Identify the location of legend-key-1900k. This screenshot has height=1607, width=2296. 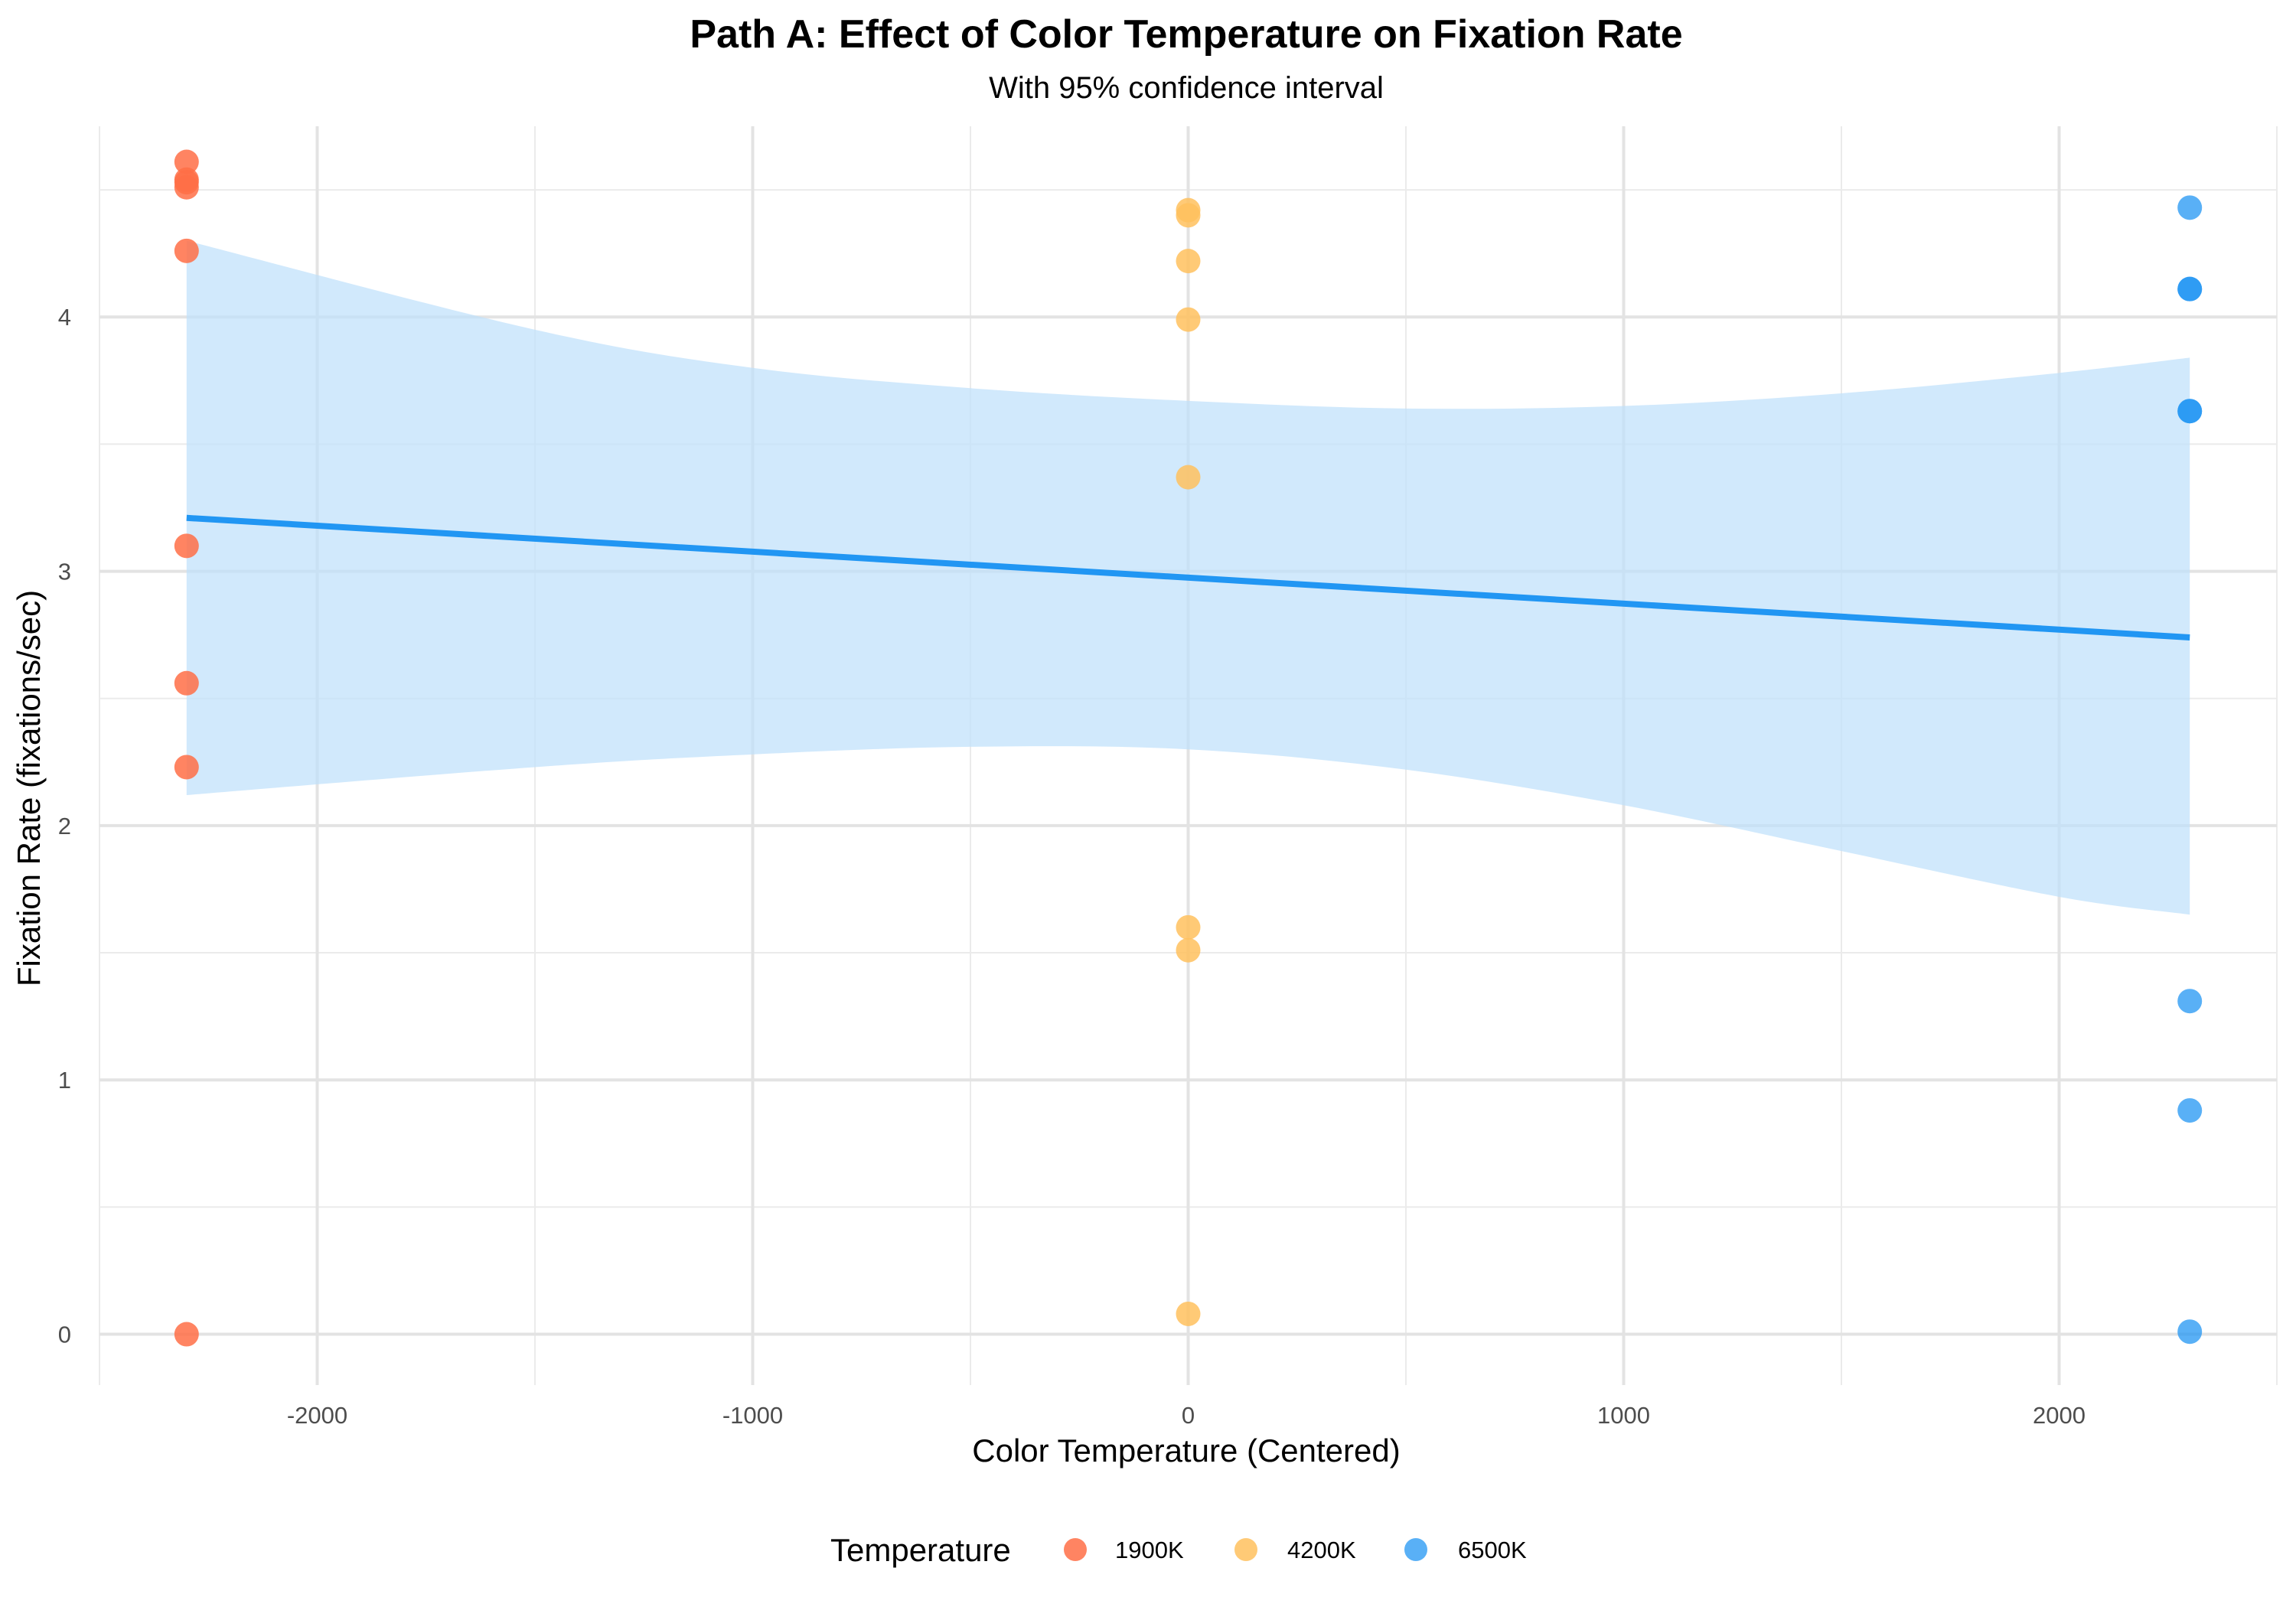
(1075, 1549).